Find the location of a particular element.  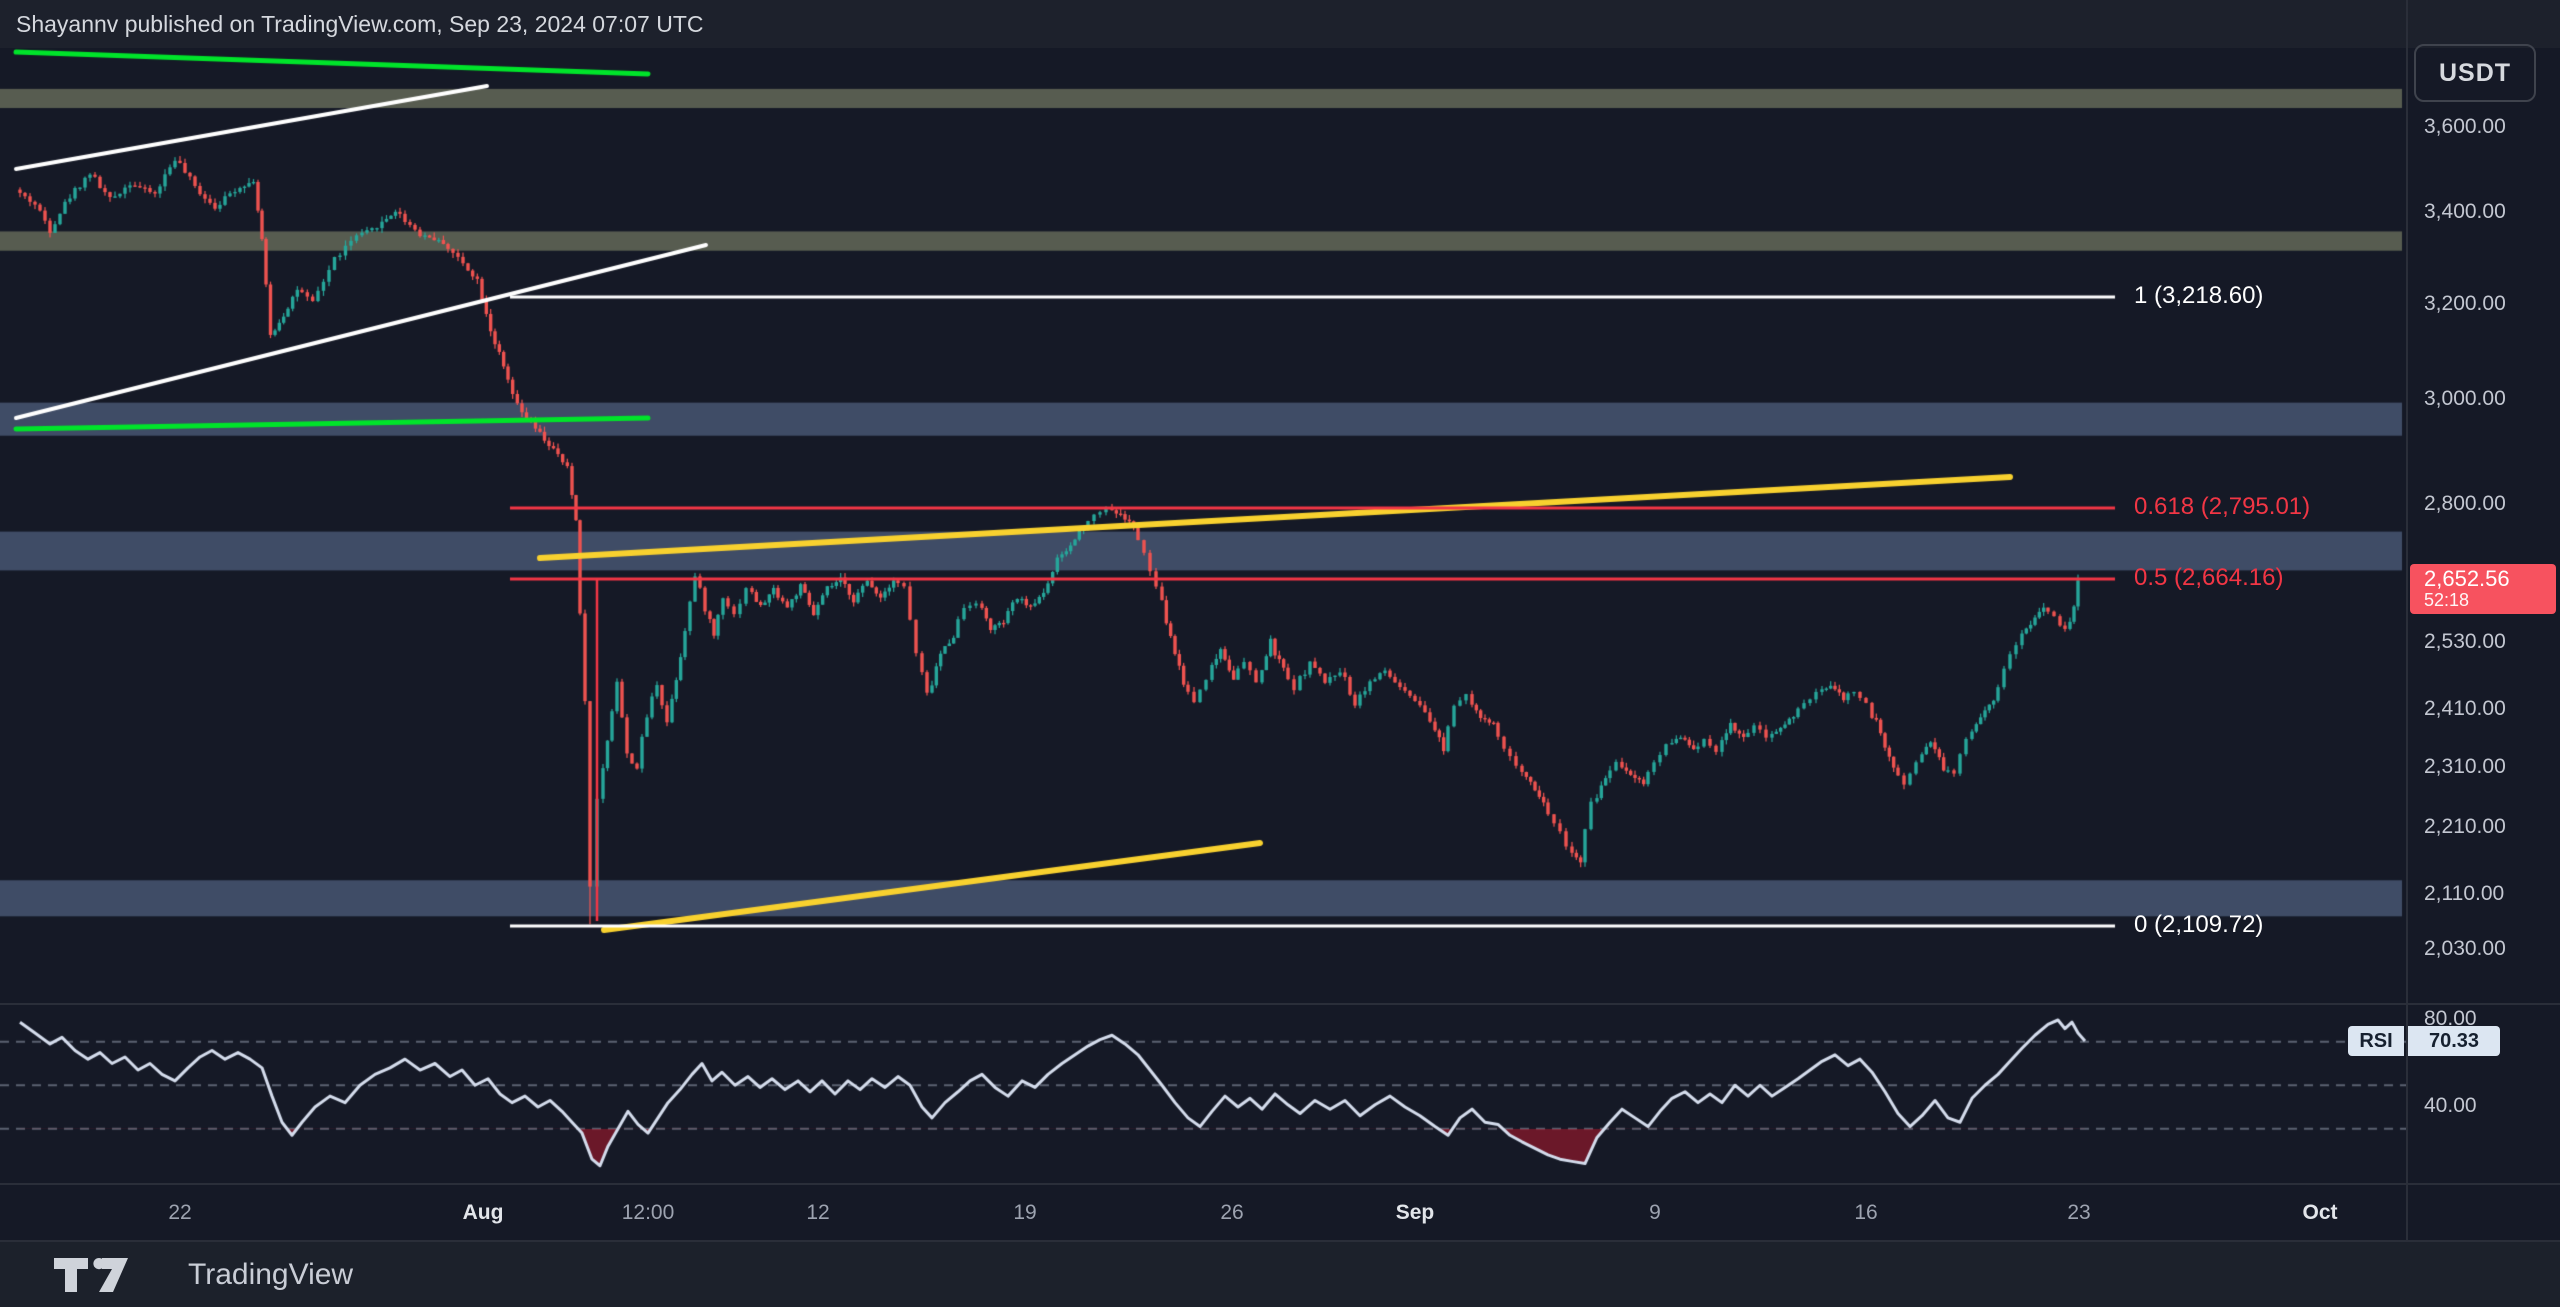

price-tick-label: 2,800.00 is located at coordinates (2465, 503).